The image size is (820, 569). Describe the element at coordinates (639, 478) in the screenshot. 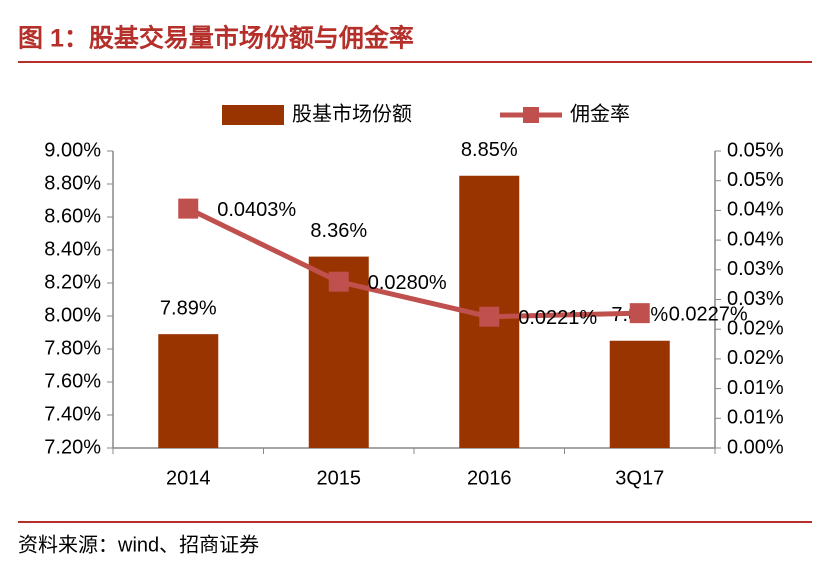

I see `x-tick-label: 3Q17` at that location.